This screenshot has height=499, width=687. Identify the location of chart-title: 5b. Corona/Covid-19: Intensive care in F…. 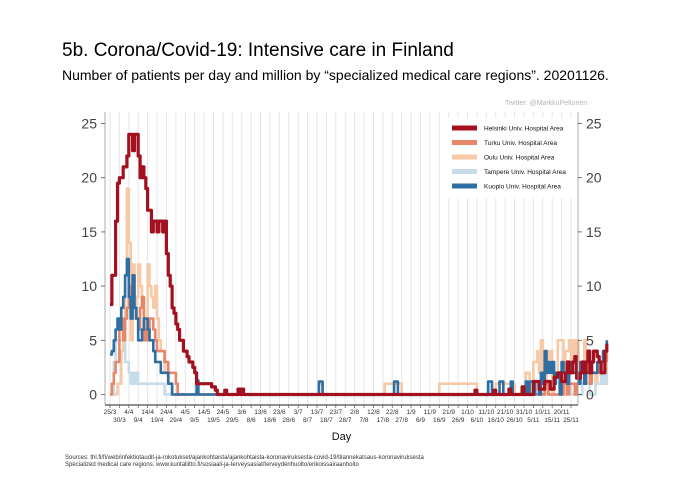
(258, 50).